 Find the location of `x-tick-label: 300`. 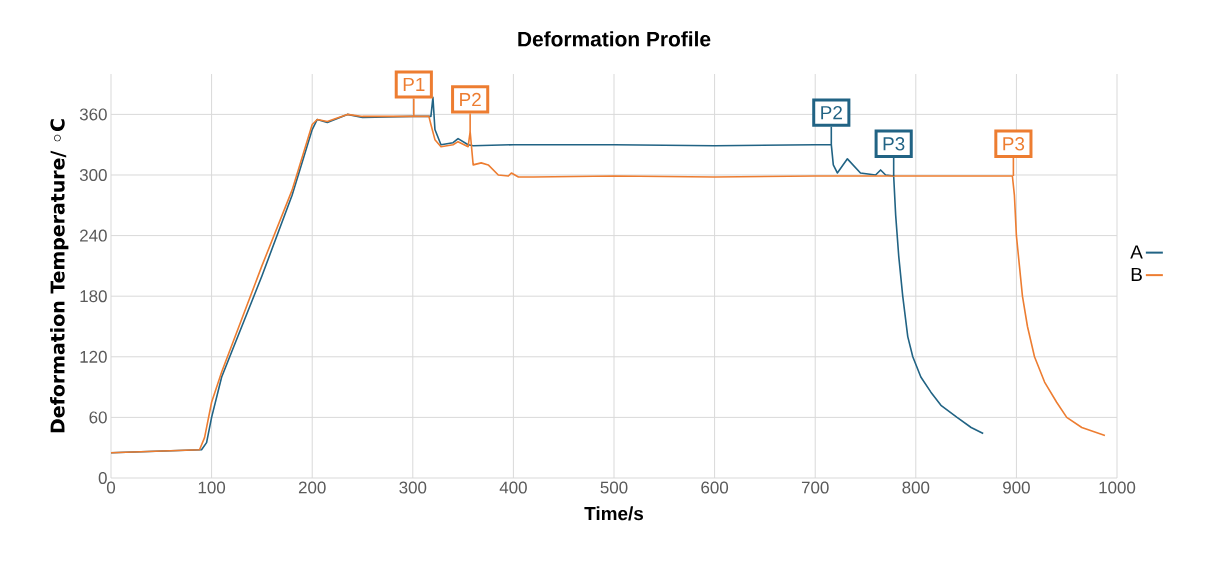

x-tick-label: 300 is located at coordinates (413, 487).